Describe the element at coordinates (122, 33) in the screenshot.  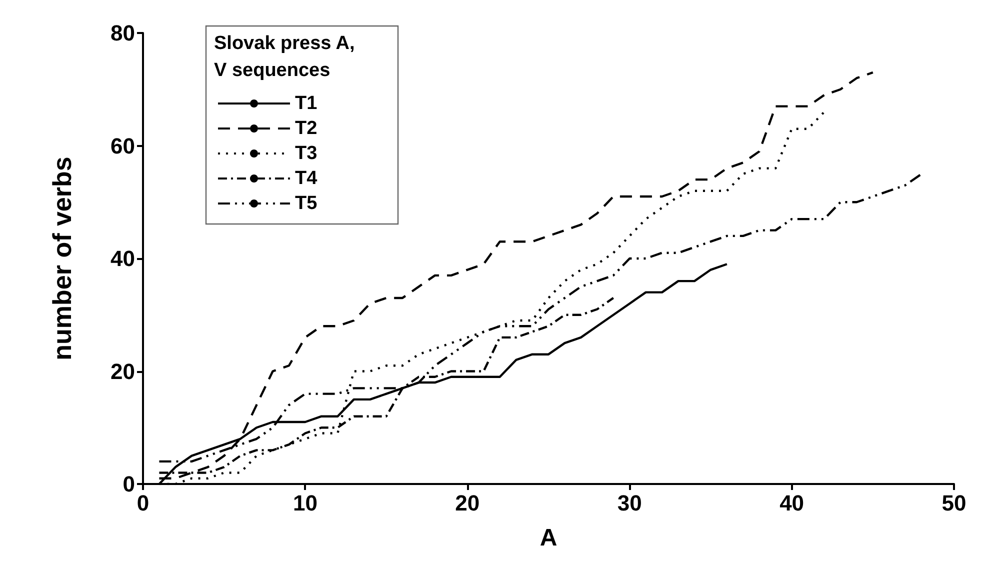
I see `y-tick-label: 80` at that location.